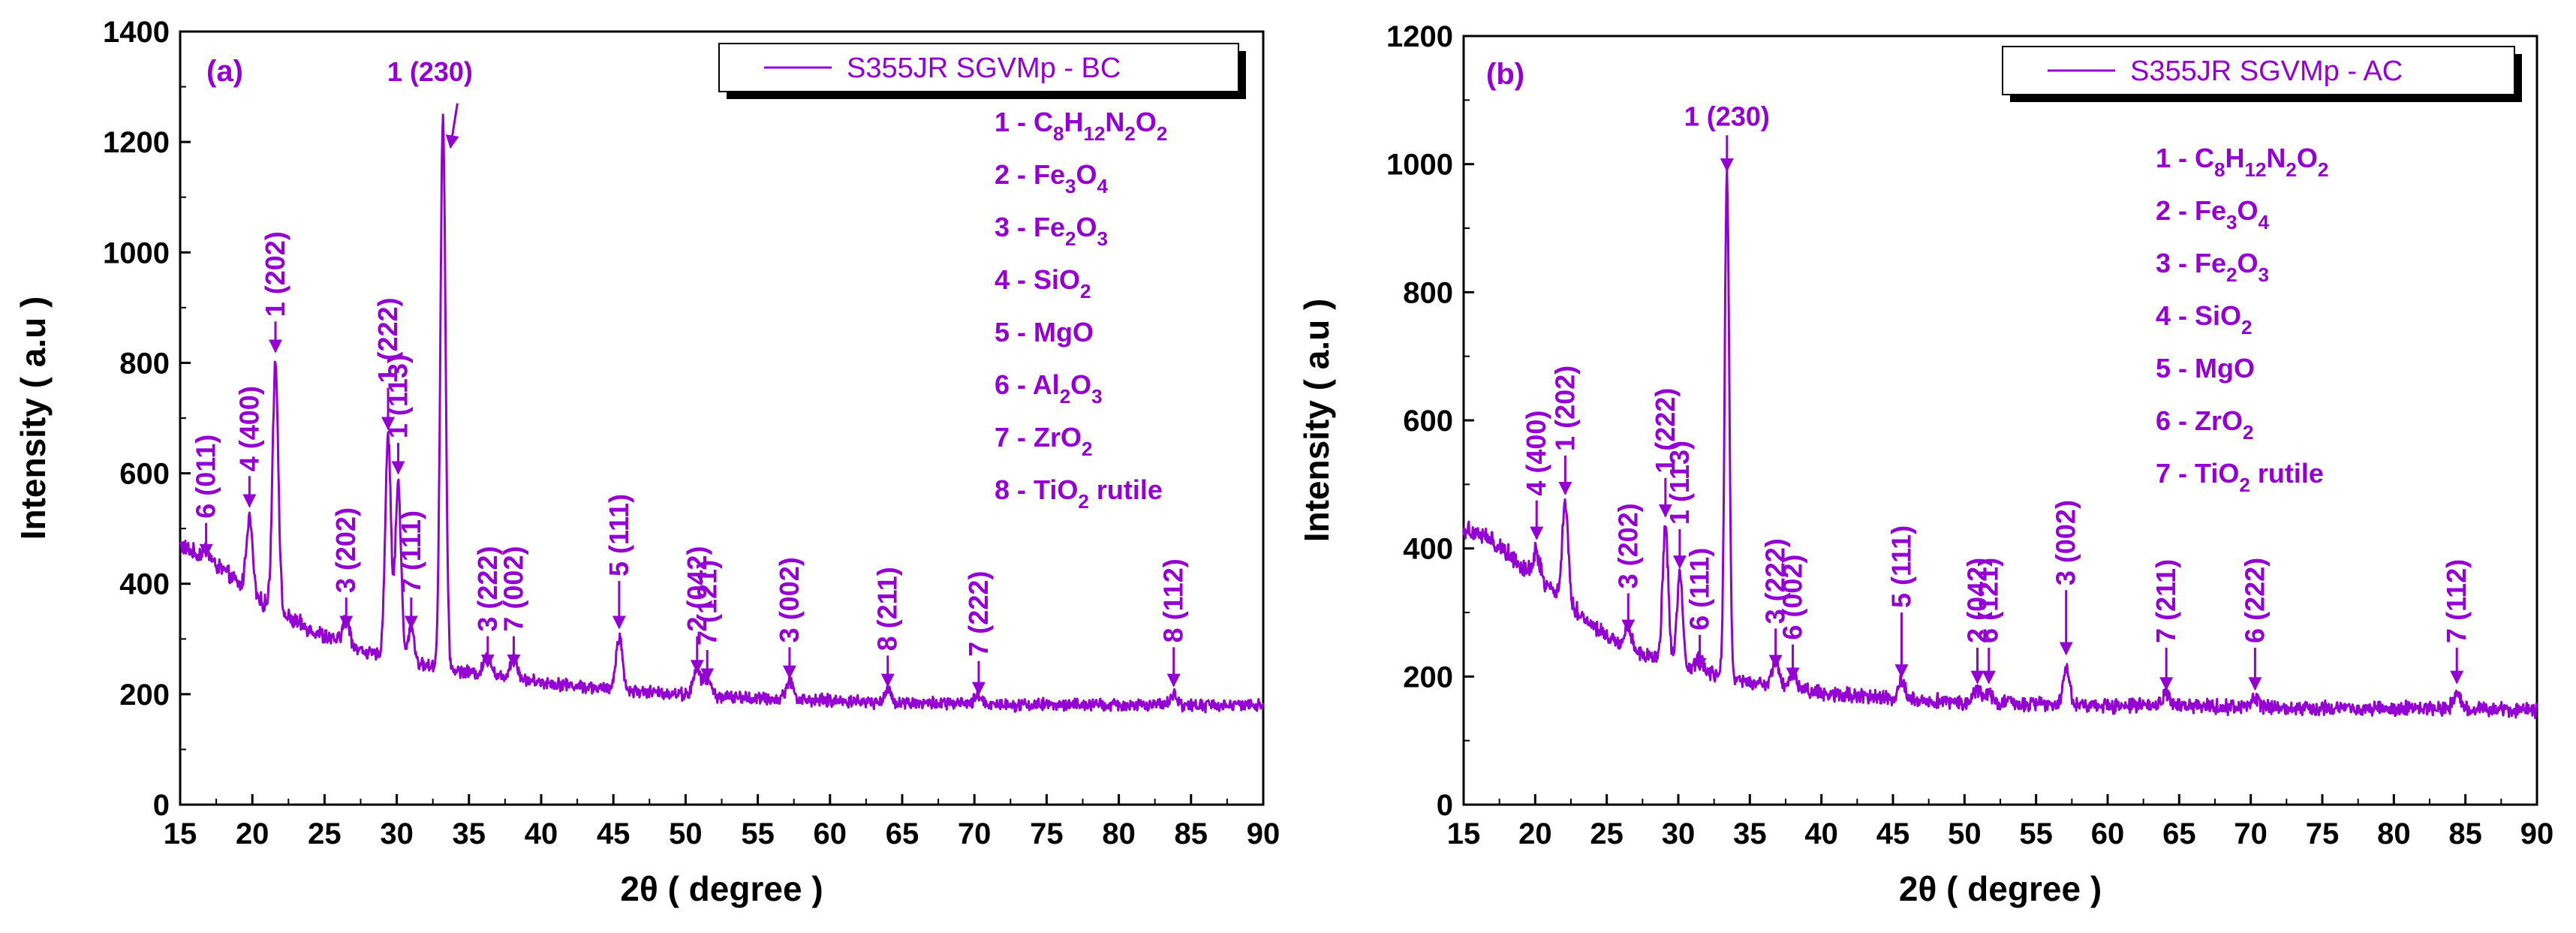  I want to click on peak-annotation: 1 (202), so click(1564, 430).